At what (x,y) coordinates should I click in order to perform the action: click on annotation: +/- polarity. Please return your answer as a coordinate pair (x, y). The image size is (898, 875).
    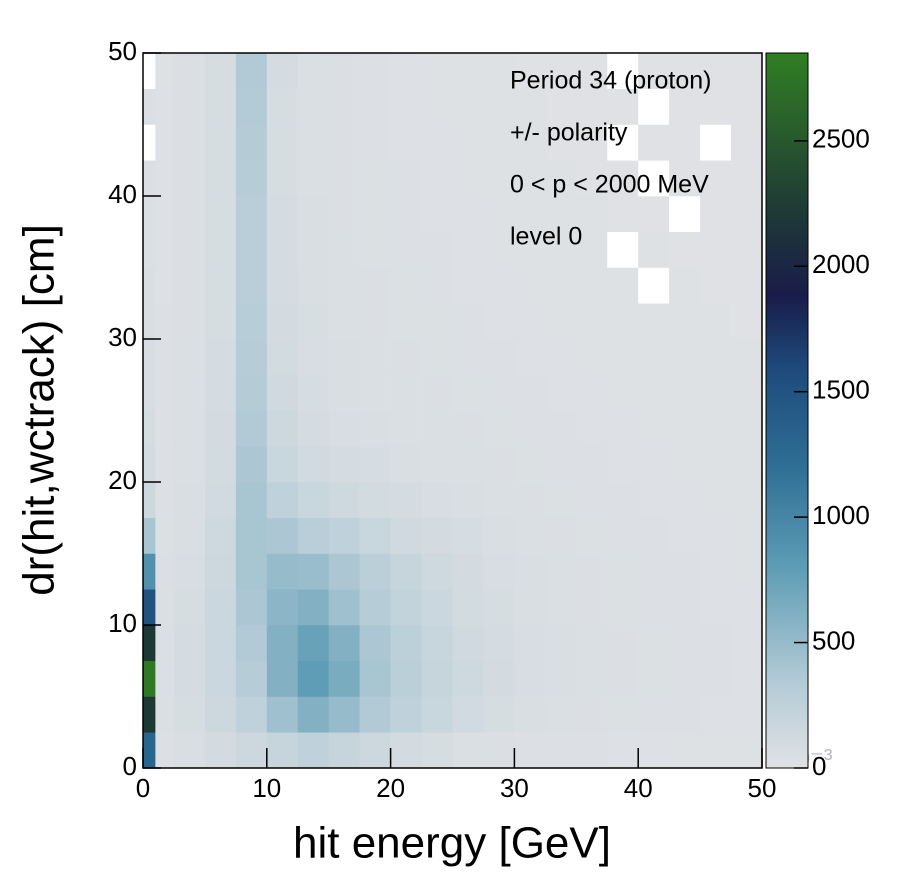
    Looking at the image, I should click on (569, 133).